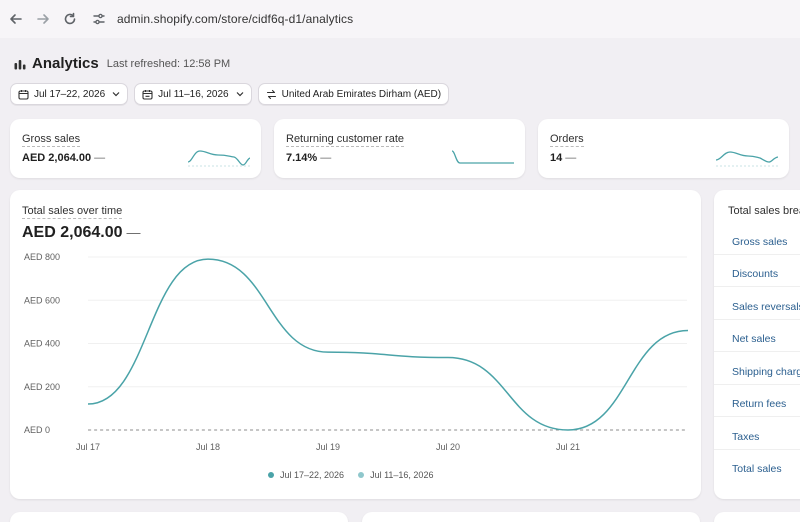 The width and height of the screenshot is (800, 522). Describe the element at coordinates (147, 94) in the screenshot. I see `calendar-compare-icon` at that location.